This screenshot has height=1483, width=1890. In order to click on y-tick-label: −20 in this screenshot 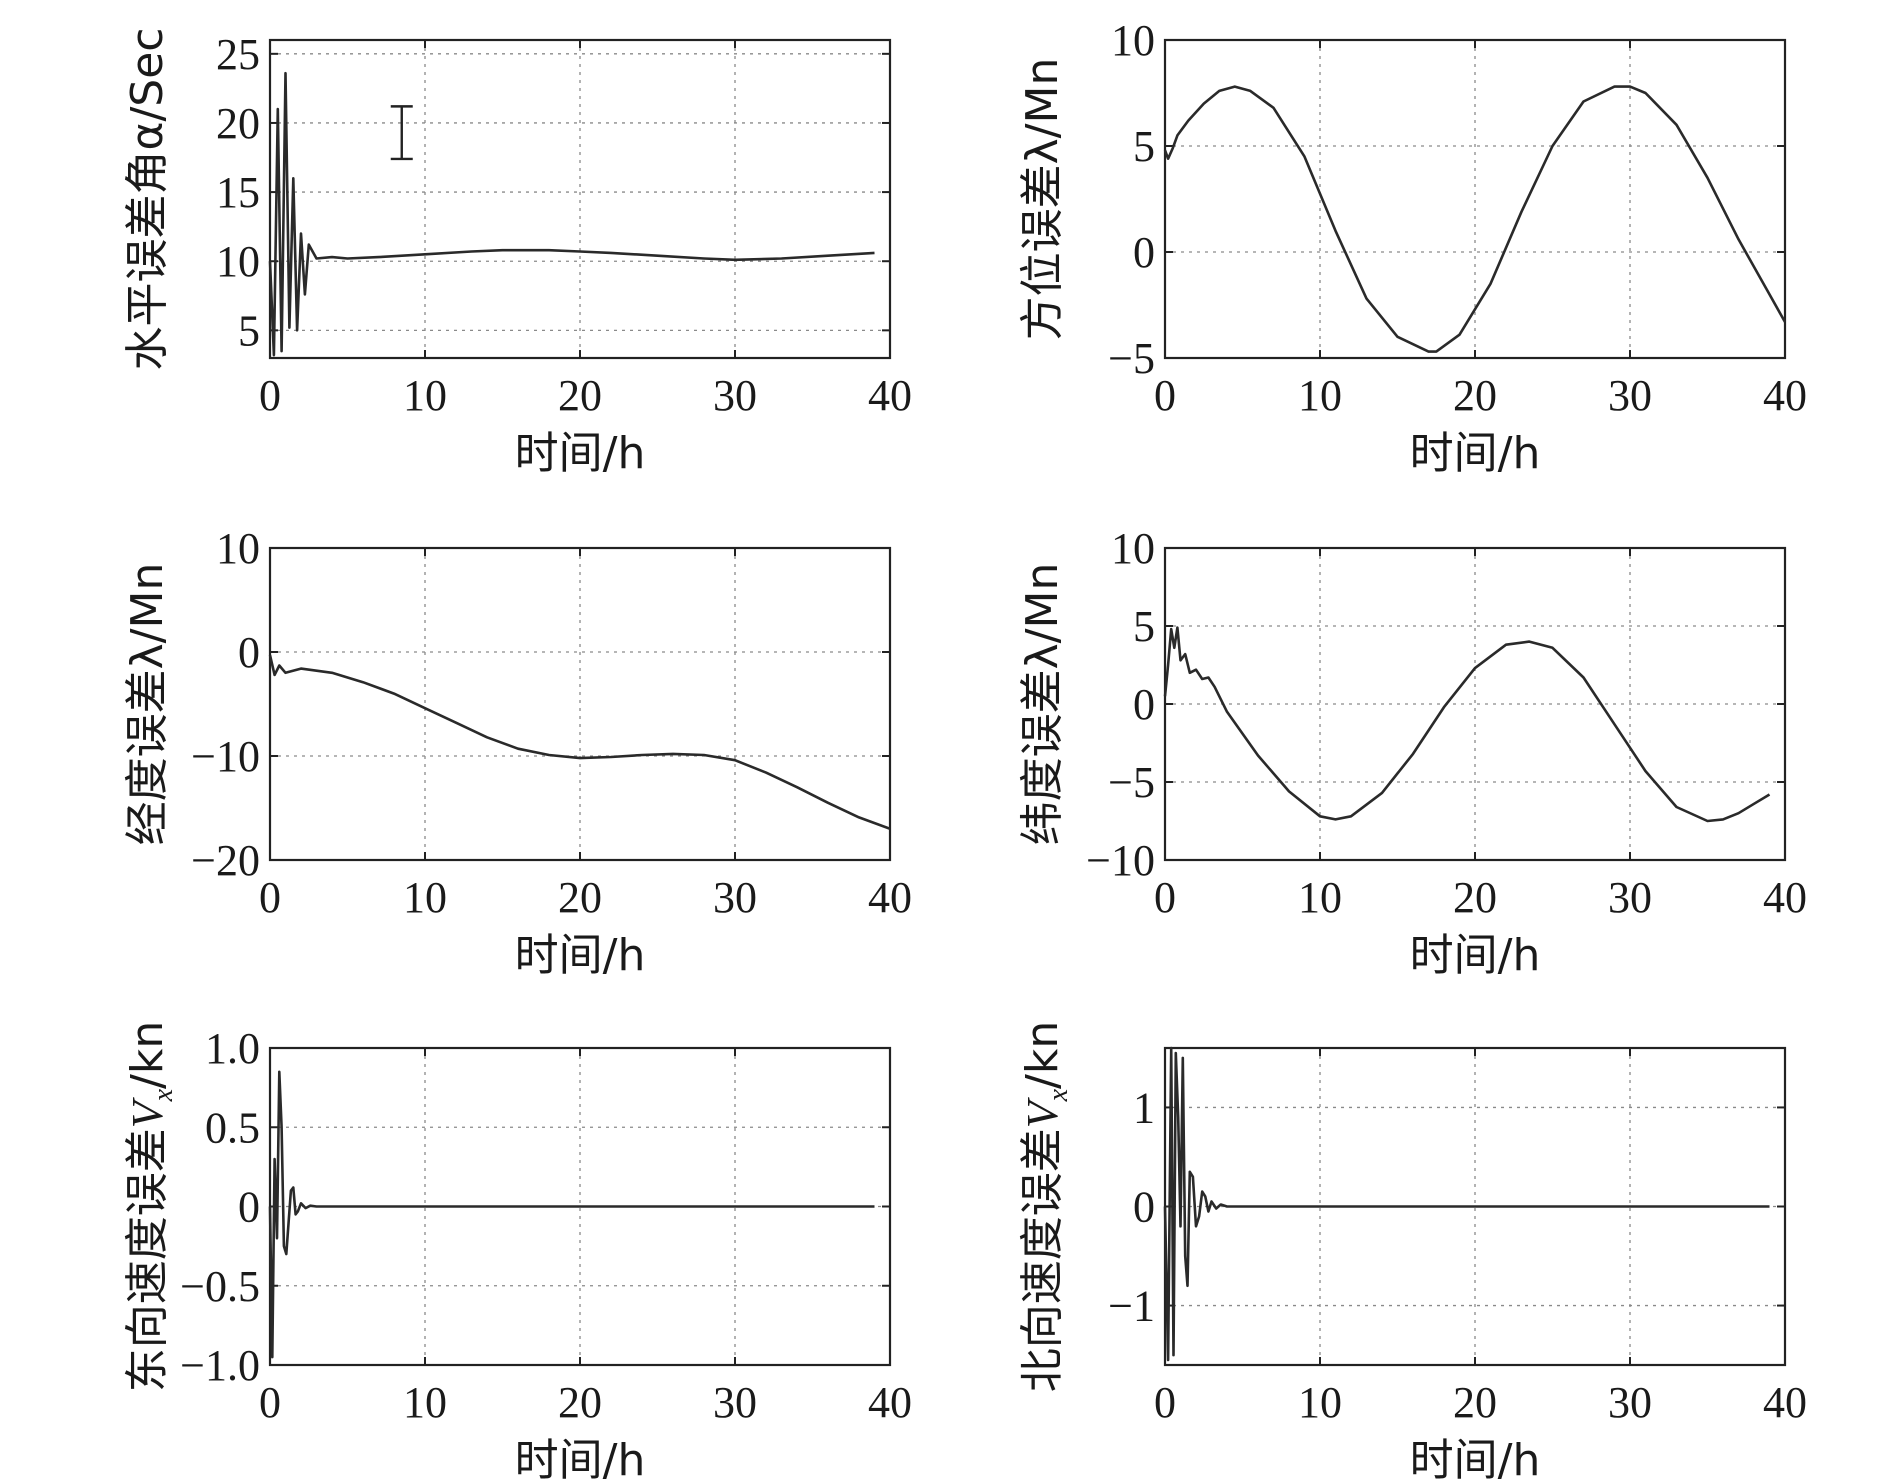, I will do `click(225, 860)`.